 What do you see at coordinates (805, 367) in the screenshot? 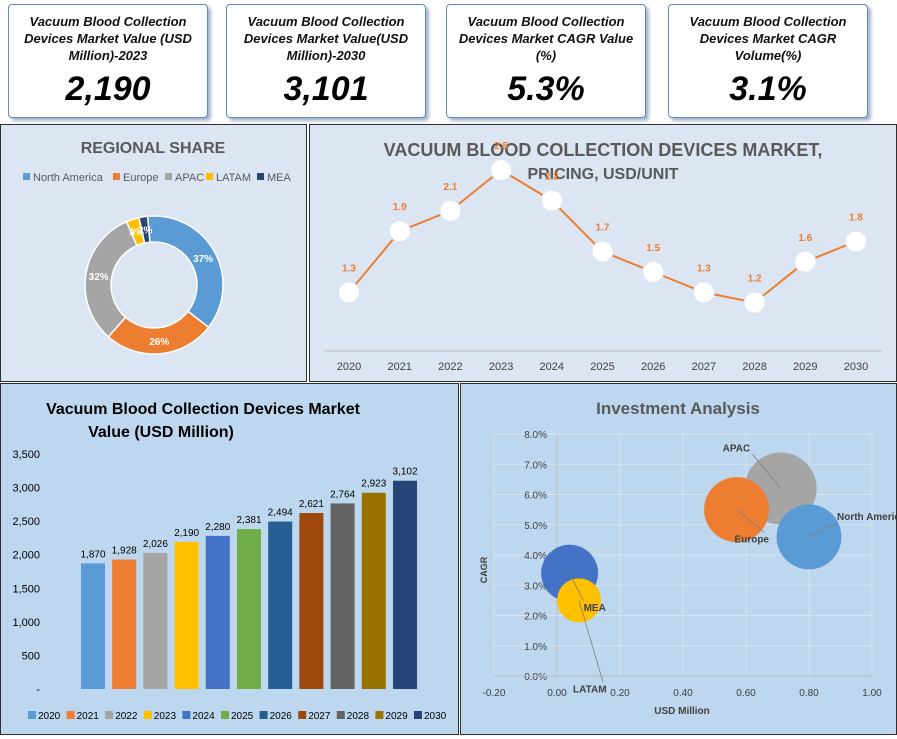
I see `x-tick-label: 2029` at bounding box center [805, 367].